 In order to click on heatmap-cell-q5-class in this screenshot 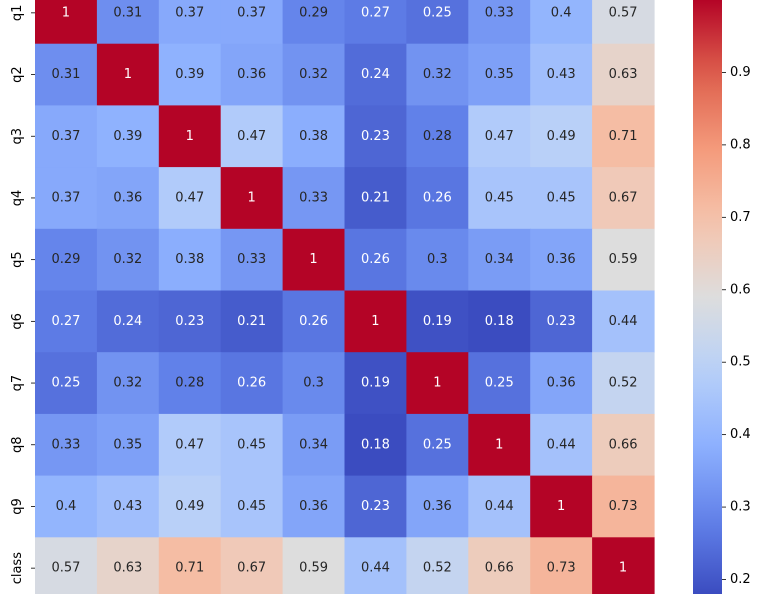, I will do `click(623, 260)`.